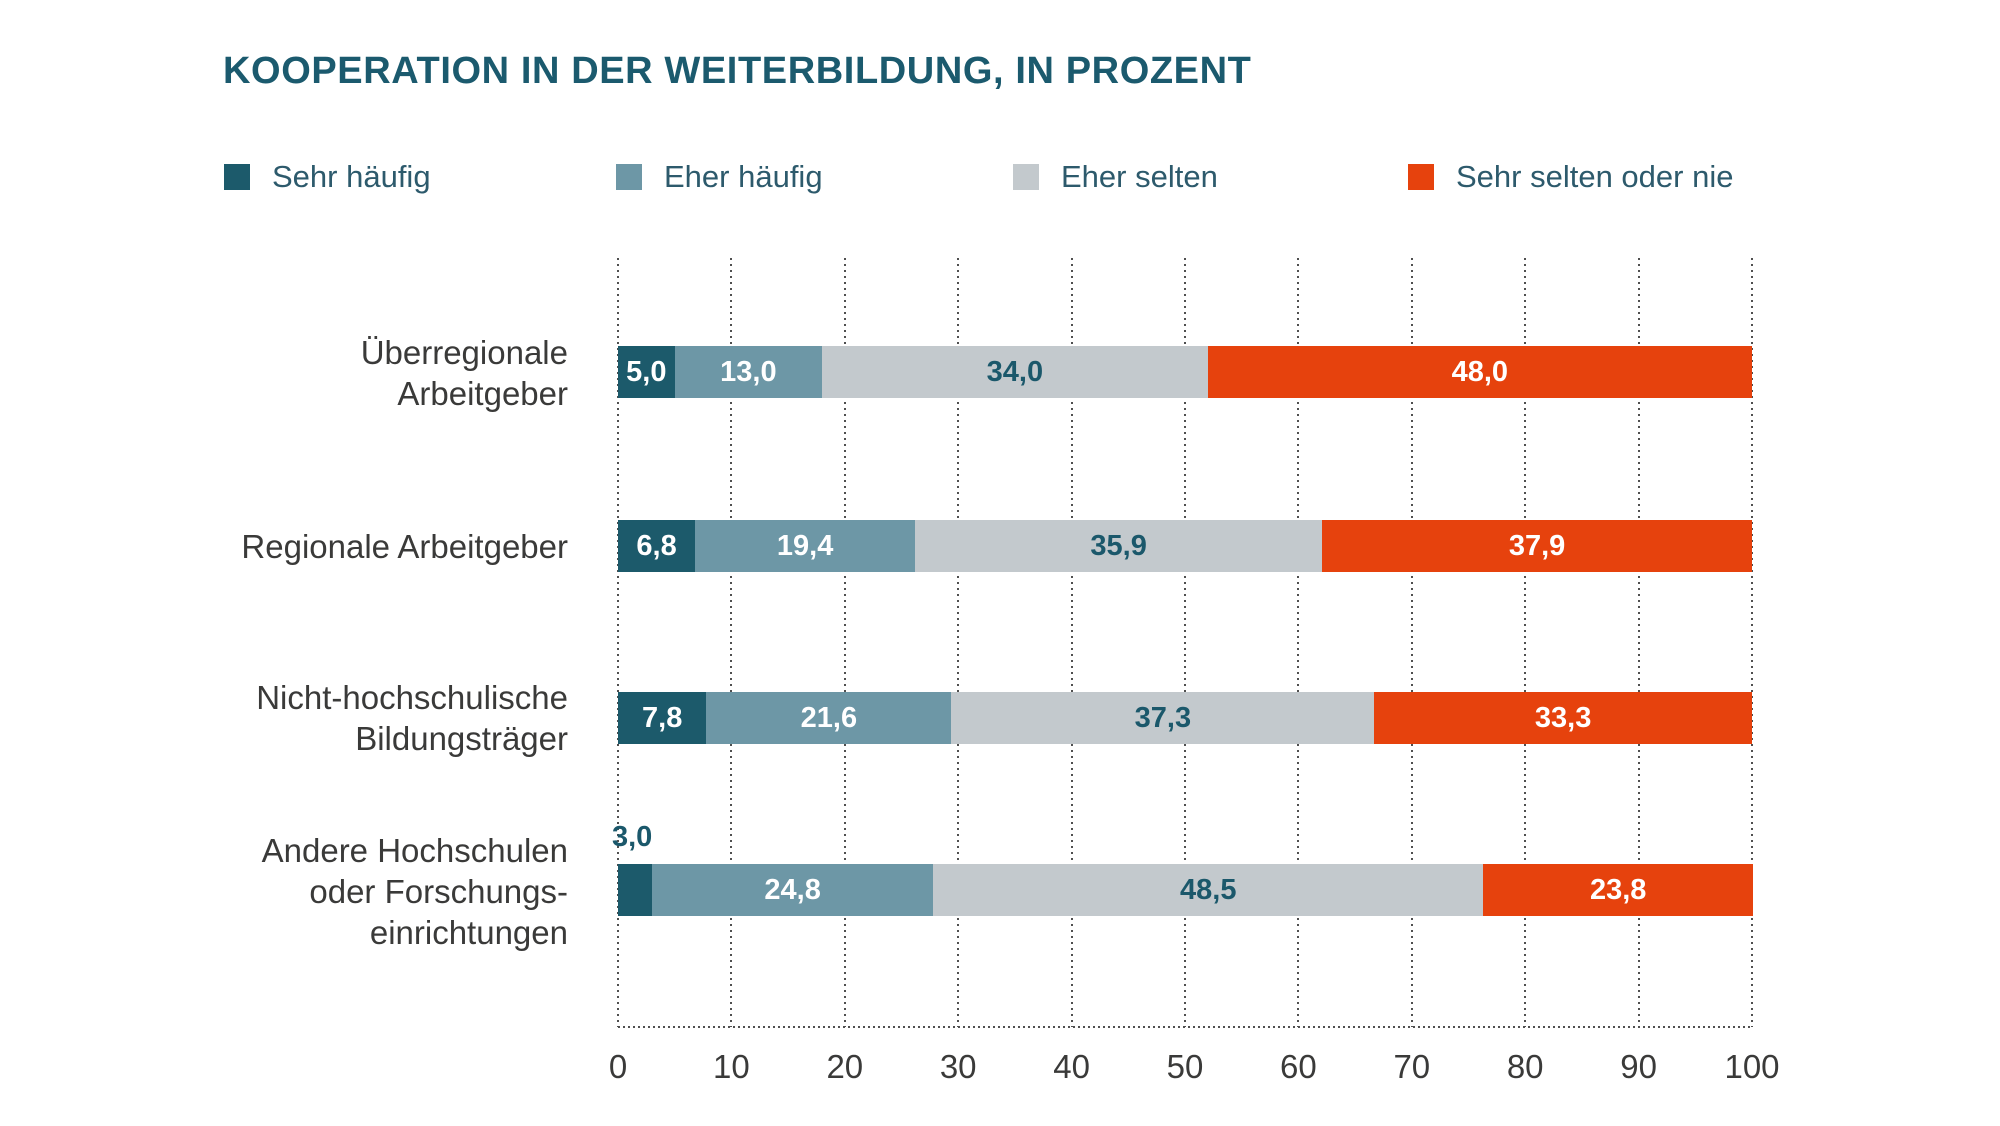 This screenshot has width=2000, height=1126. What do you see at coordinates (1298, 1066) in the screenshot?
I see `x-tick-label: 60` at bounding box center [1298, 1066].